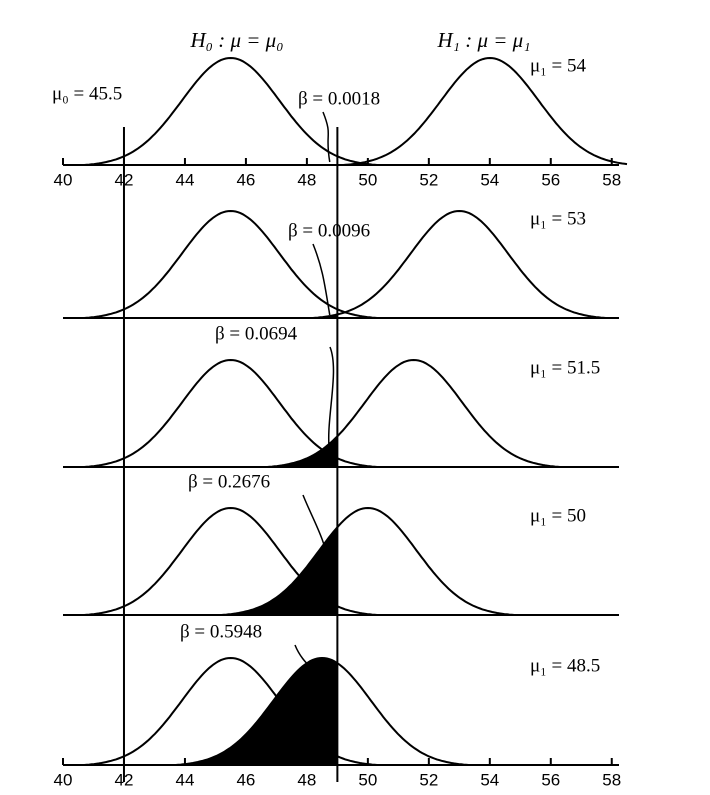 This screenshot has height=795, width=710. Describe the element at coordinates (221, 631) in the screenshot. I see `beta-label: β = 0.5948` at that location.